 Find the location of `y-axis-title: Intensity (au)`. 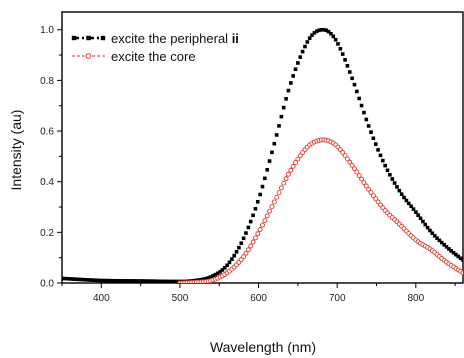

y-axis-title: Intensity (au) is located at coordinates (16, 150).